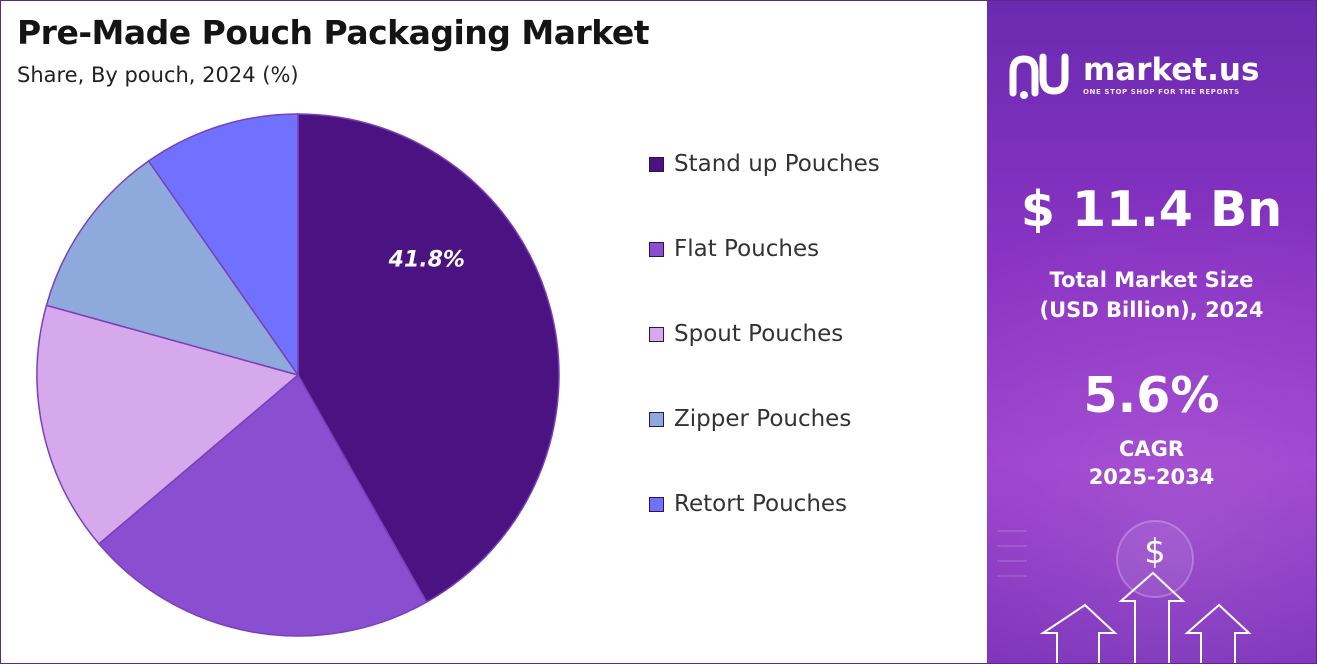 Image resolution: width=1317 pixels, height=664 pixels. What do you see at coordinates (1171, 70) in the screenshot?
I see `brand-name: market.us` at bounding box center [1171, 70].